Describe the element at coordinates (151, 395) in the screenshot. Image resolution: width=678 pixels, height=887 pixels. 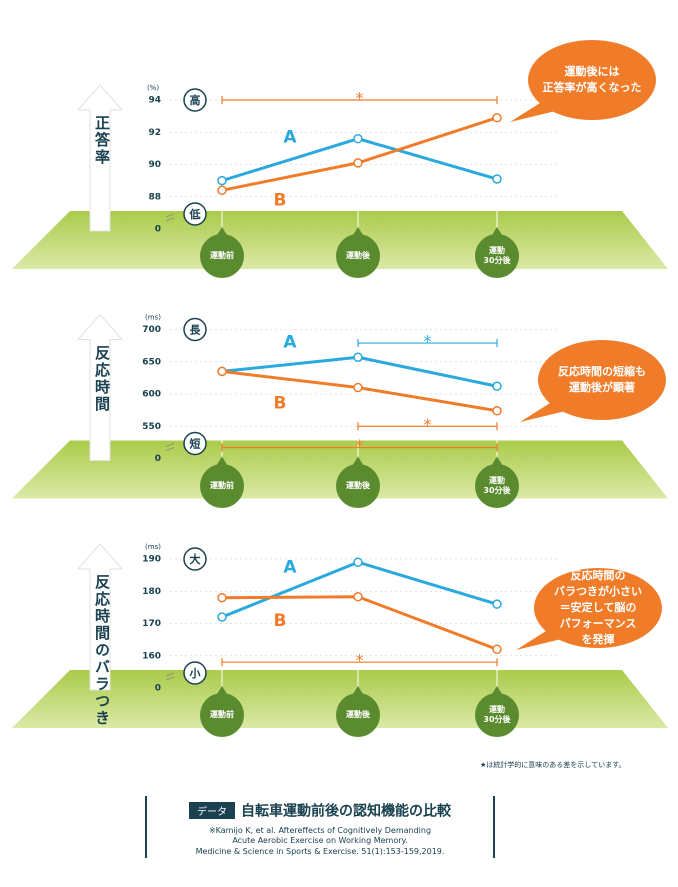
I see `y-tick-label: 600` at that location.